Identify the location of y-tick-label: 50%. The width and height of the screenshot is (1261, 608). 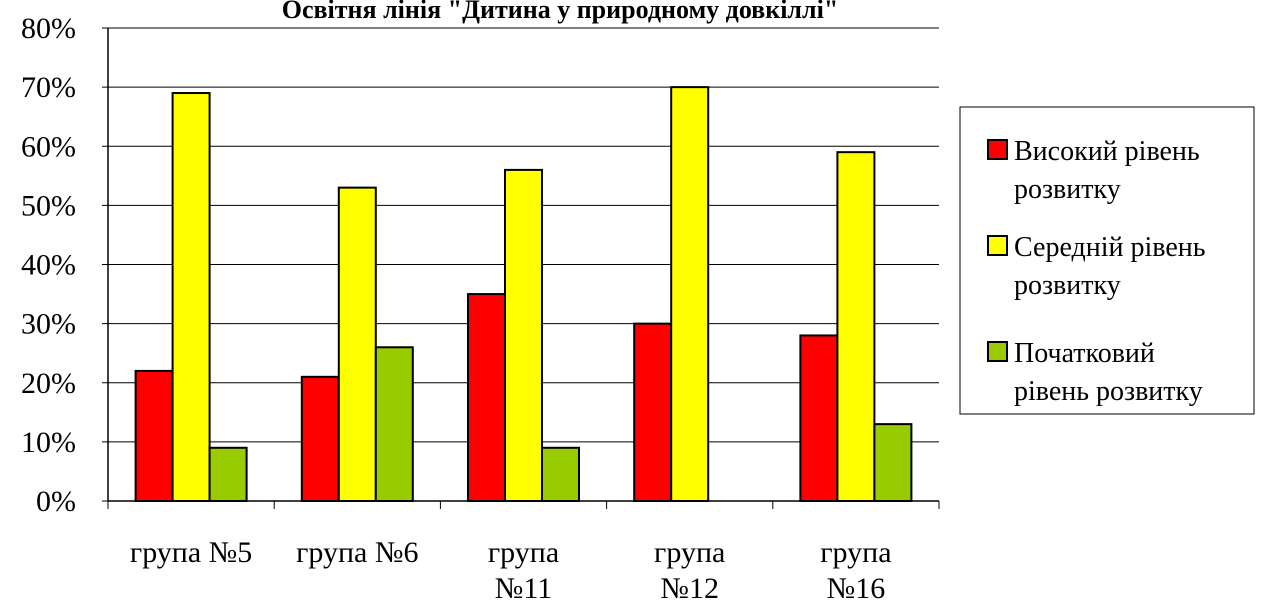
(48, 205).